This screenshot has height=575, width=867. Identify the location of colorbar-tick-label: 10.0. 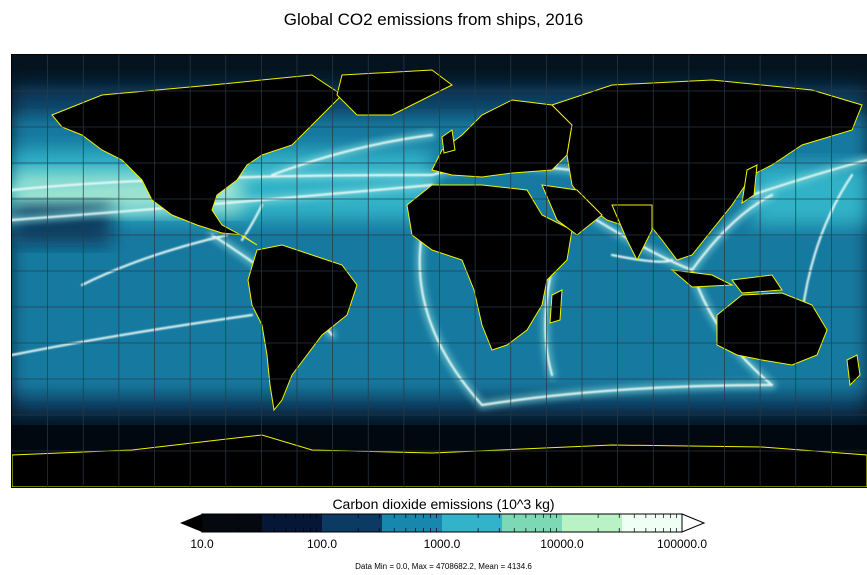
(202, 544).